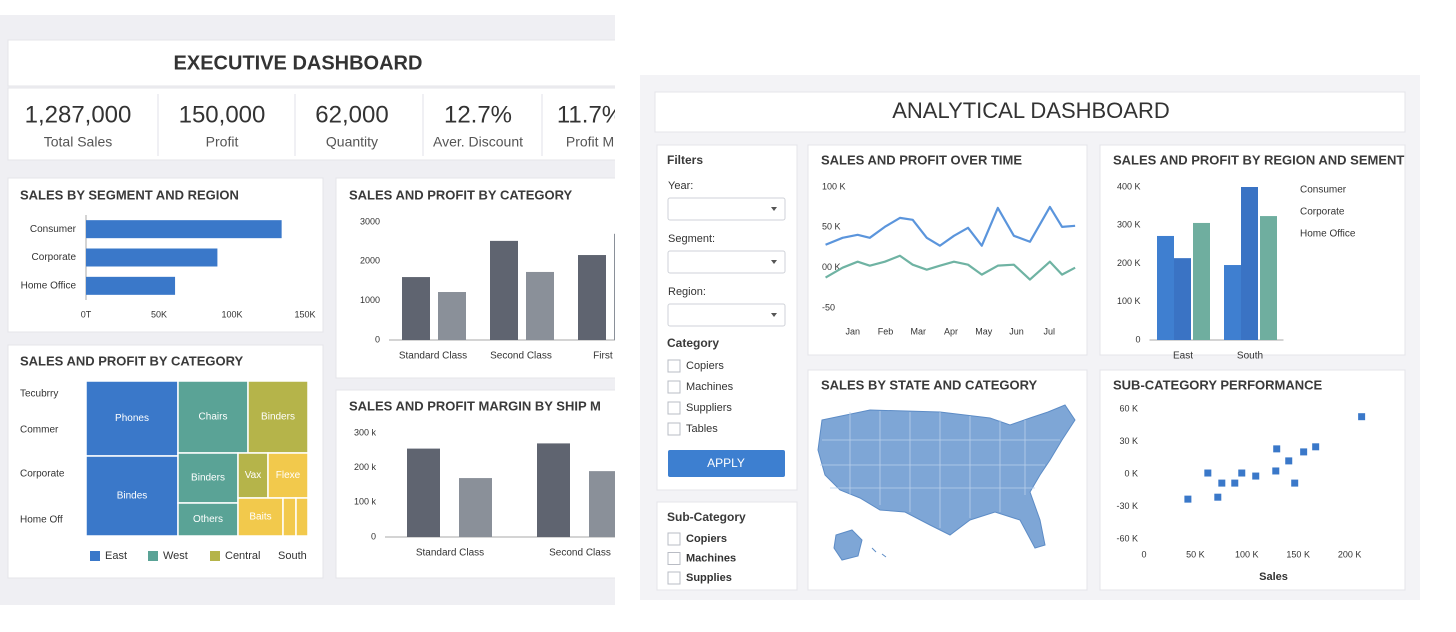 The image size is (1456, 632). I want to click on checkbox-label: Tables, so click(702, 429).